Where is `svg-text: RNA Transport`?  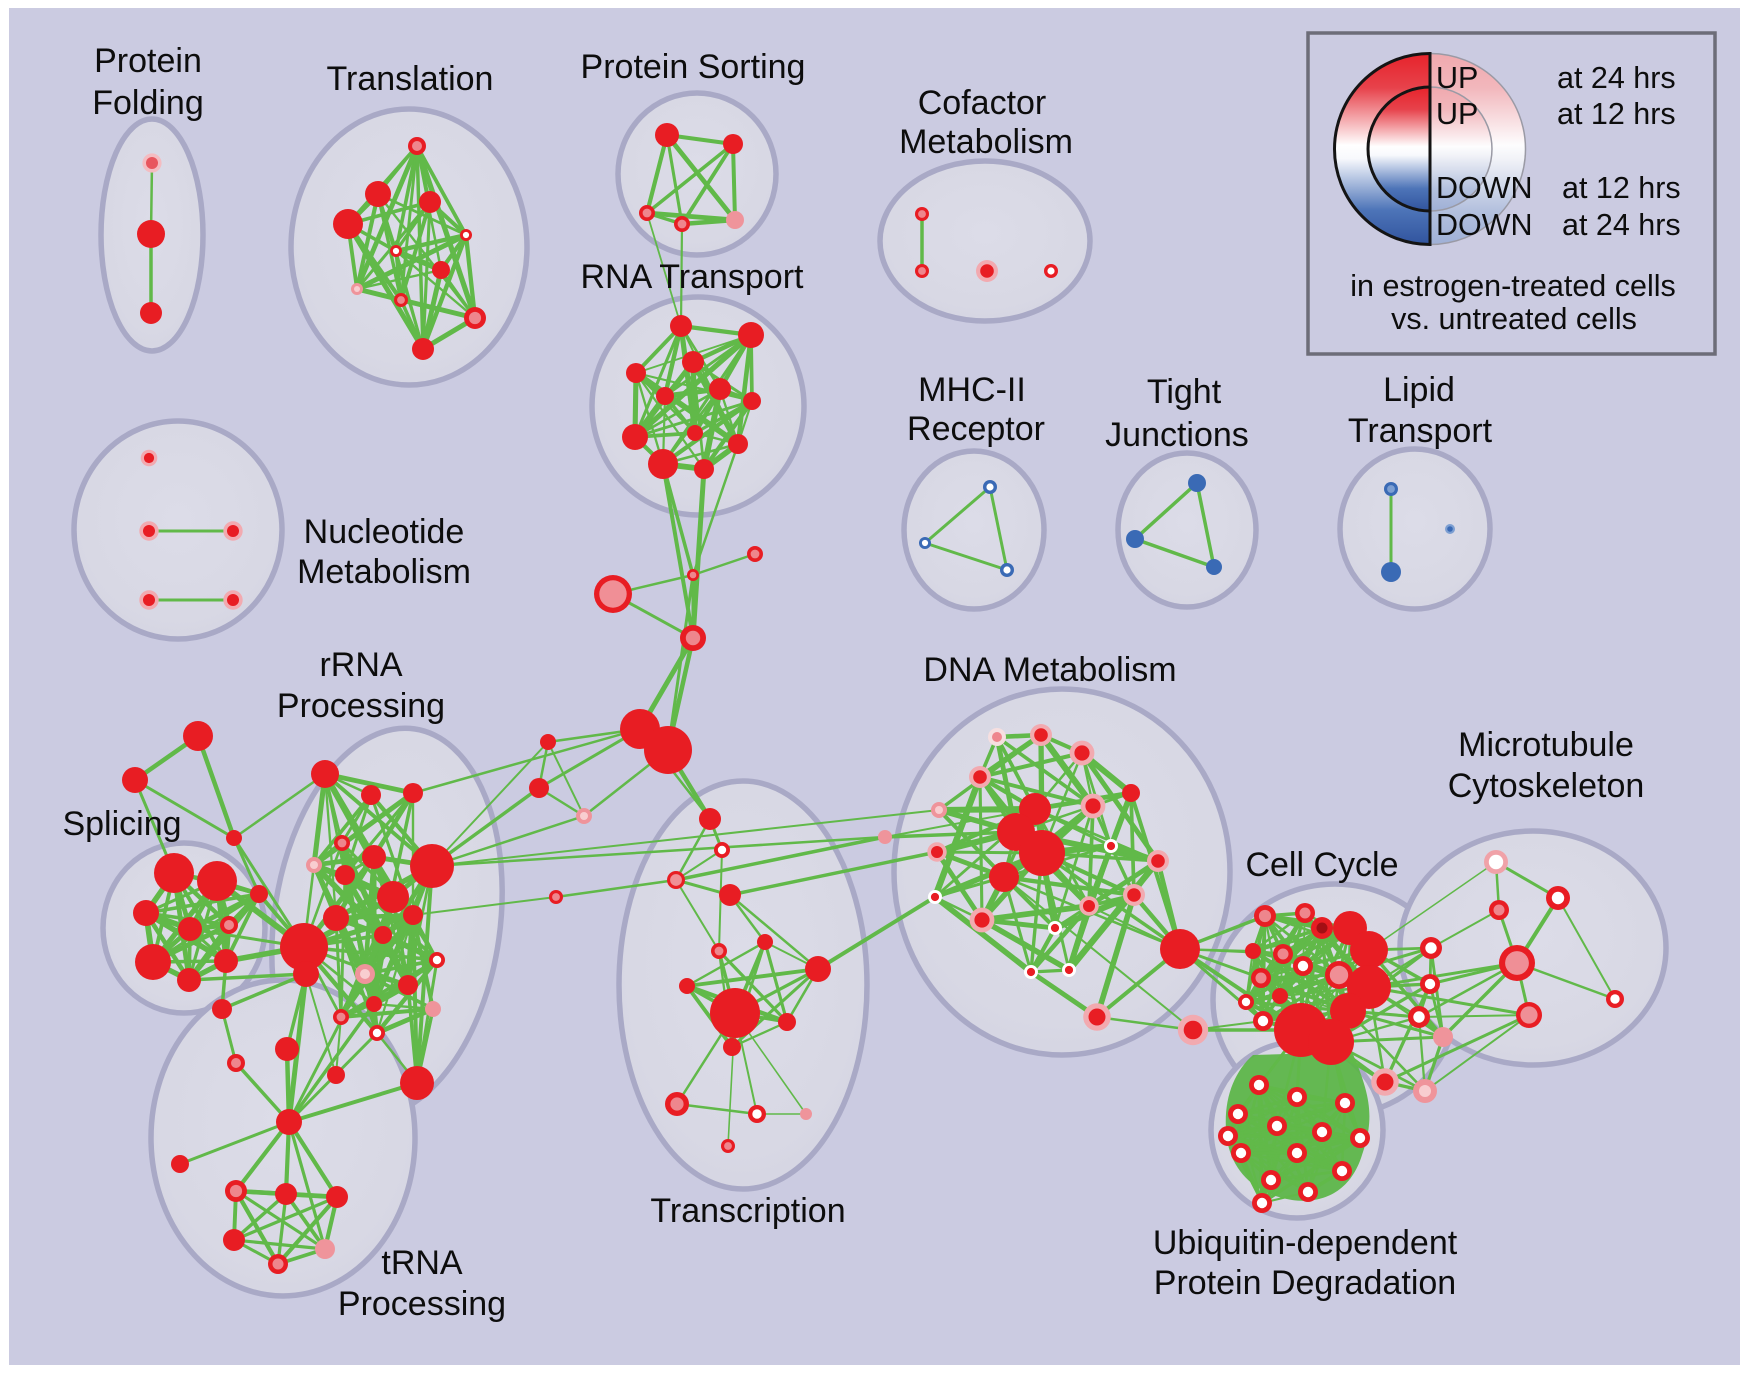
svg-text: RNA Transport is located at coordinates (693, 277).